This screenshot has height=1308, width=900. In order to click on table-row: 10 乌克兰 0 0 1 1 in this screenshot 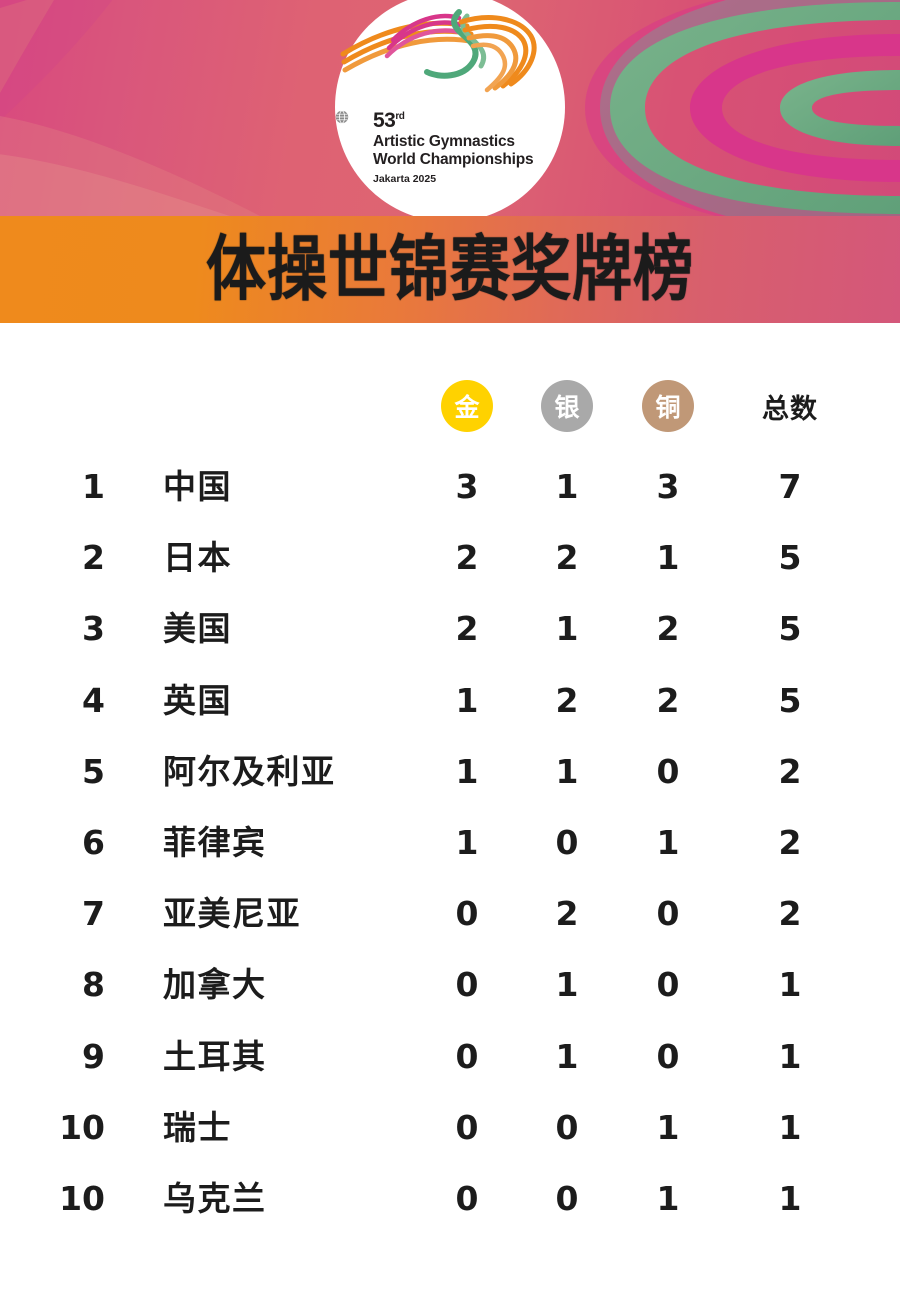, I will do `click(450, 1199)`.